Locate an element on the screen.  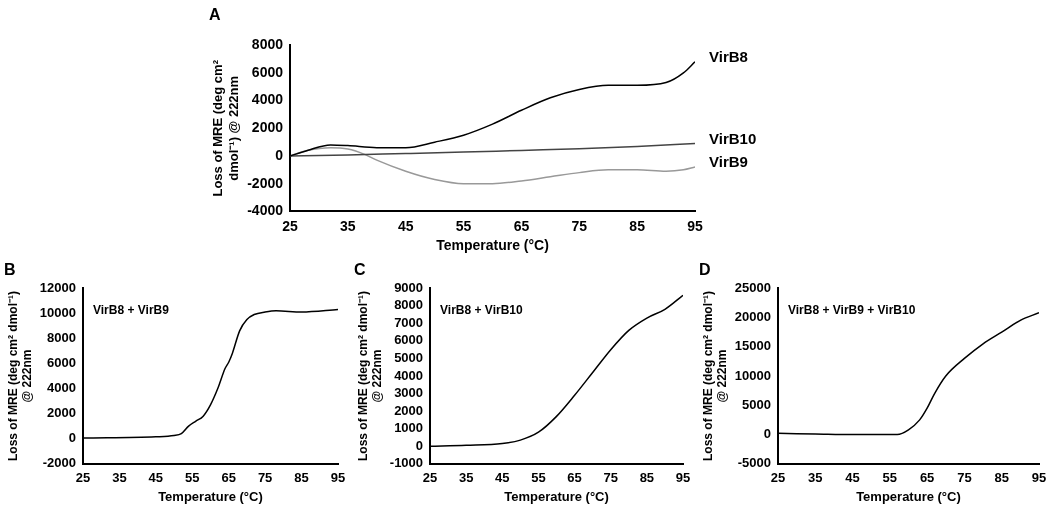
chart-title: A is located at coordinates (215, 15).